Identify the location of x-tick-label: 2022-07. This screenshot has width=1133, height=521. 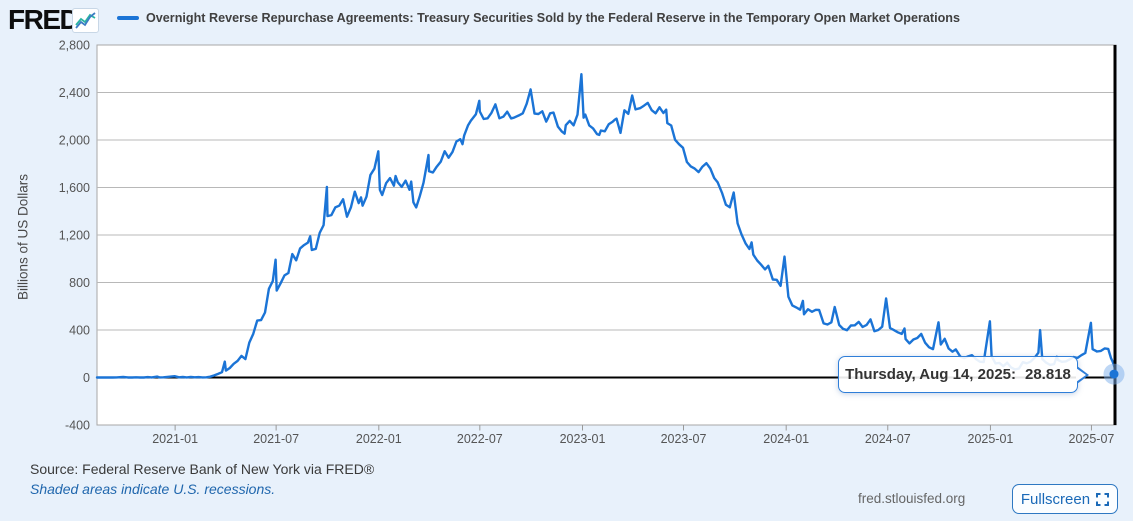
(480, 439).